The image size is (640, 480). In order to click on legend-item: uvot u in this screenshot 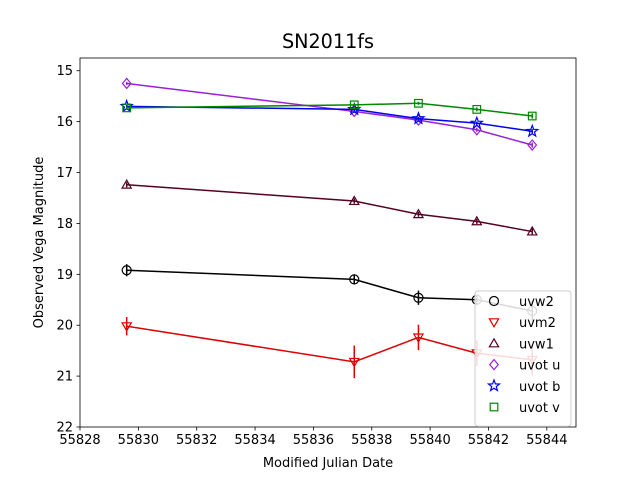, I will do `click(524, 366)`.